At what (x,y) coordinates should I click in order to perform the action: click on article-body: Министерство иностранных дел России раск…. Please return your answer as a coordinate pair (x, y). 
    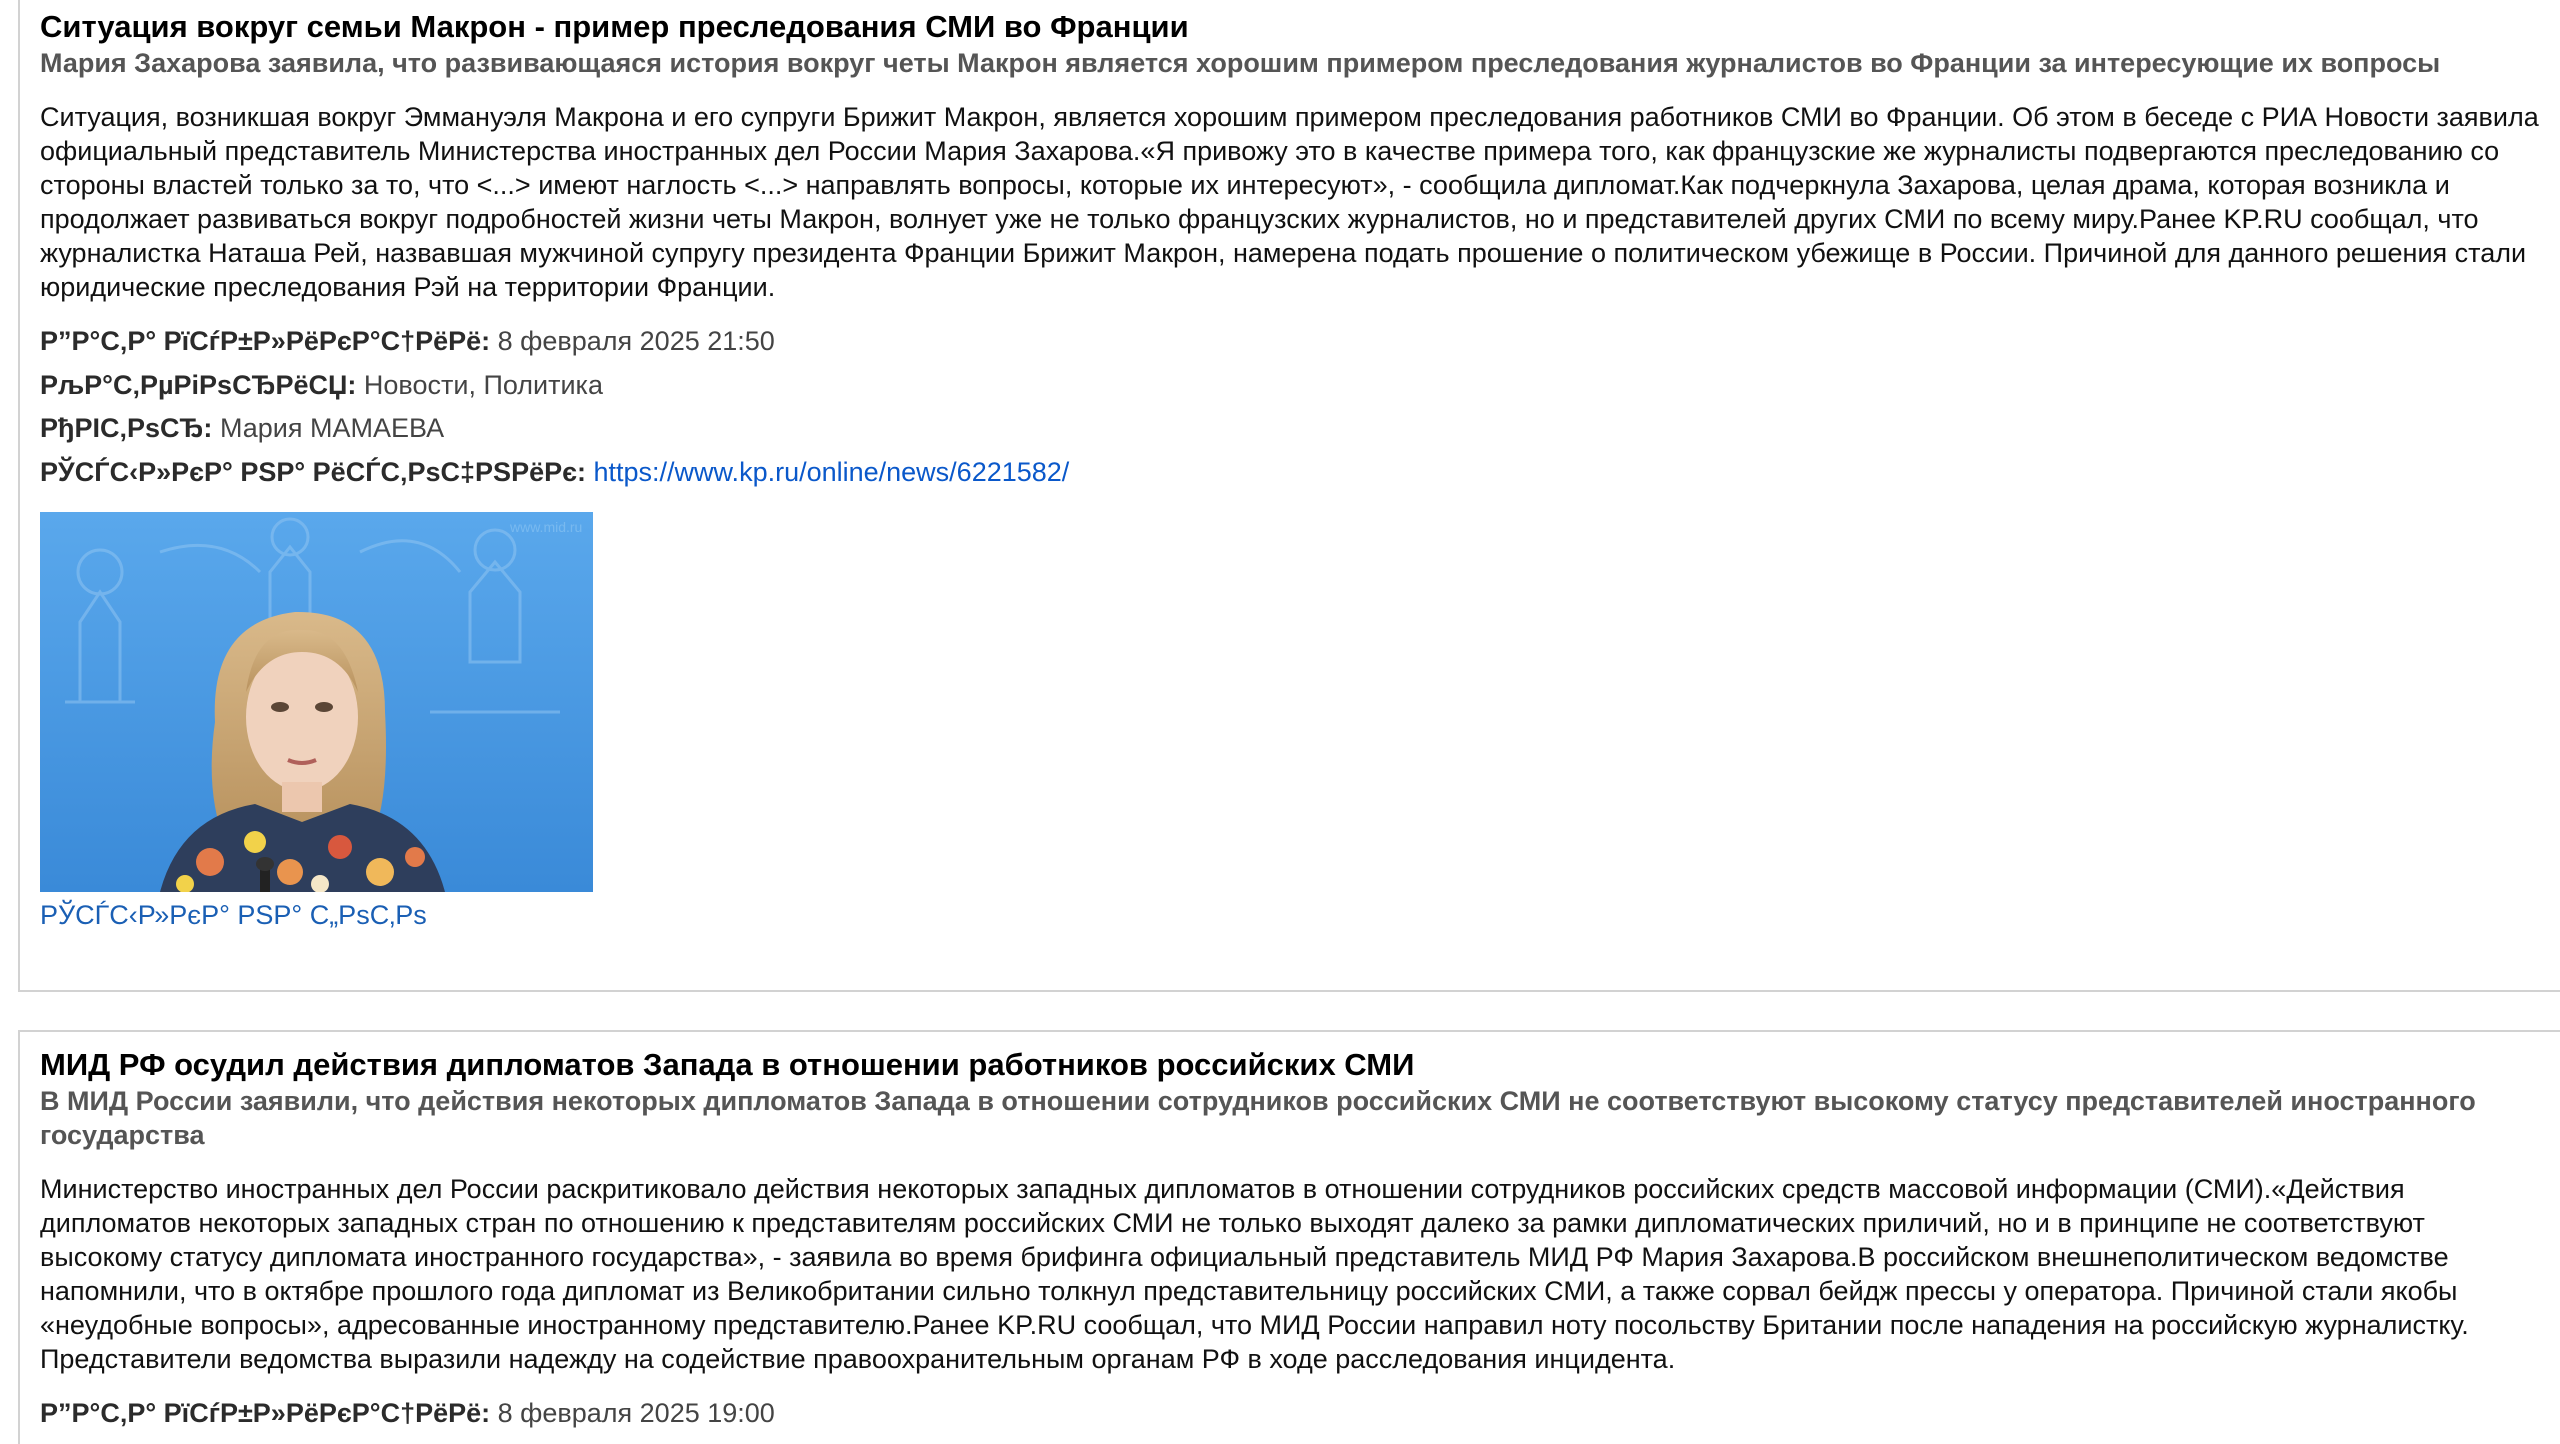
    Looking at the image, I should click on (1254, 1274).